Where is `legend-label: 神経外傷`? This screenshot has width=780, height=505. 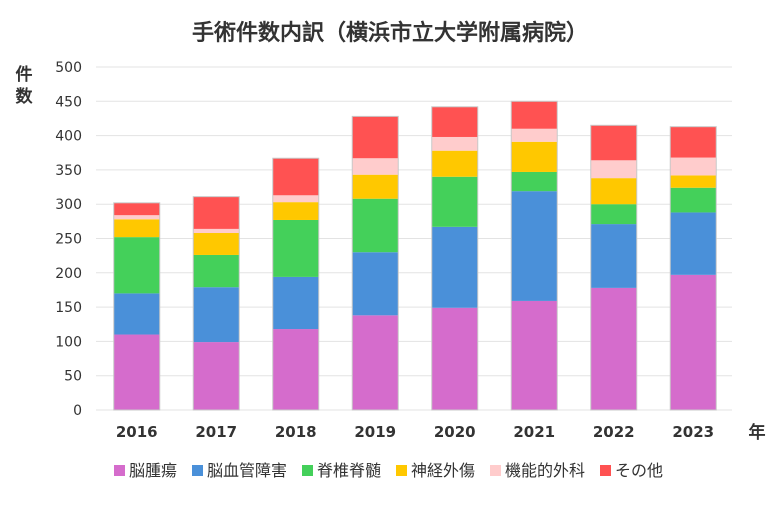 legend-label: 神経外傷 is located at coordinates (443, 470).